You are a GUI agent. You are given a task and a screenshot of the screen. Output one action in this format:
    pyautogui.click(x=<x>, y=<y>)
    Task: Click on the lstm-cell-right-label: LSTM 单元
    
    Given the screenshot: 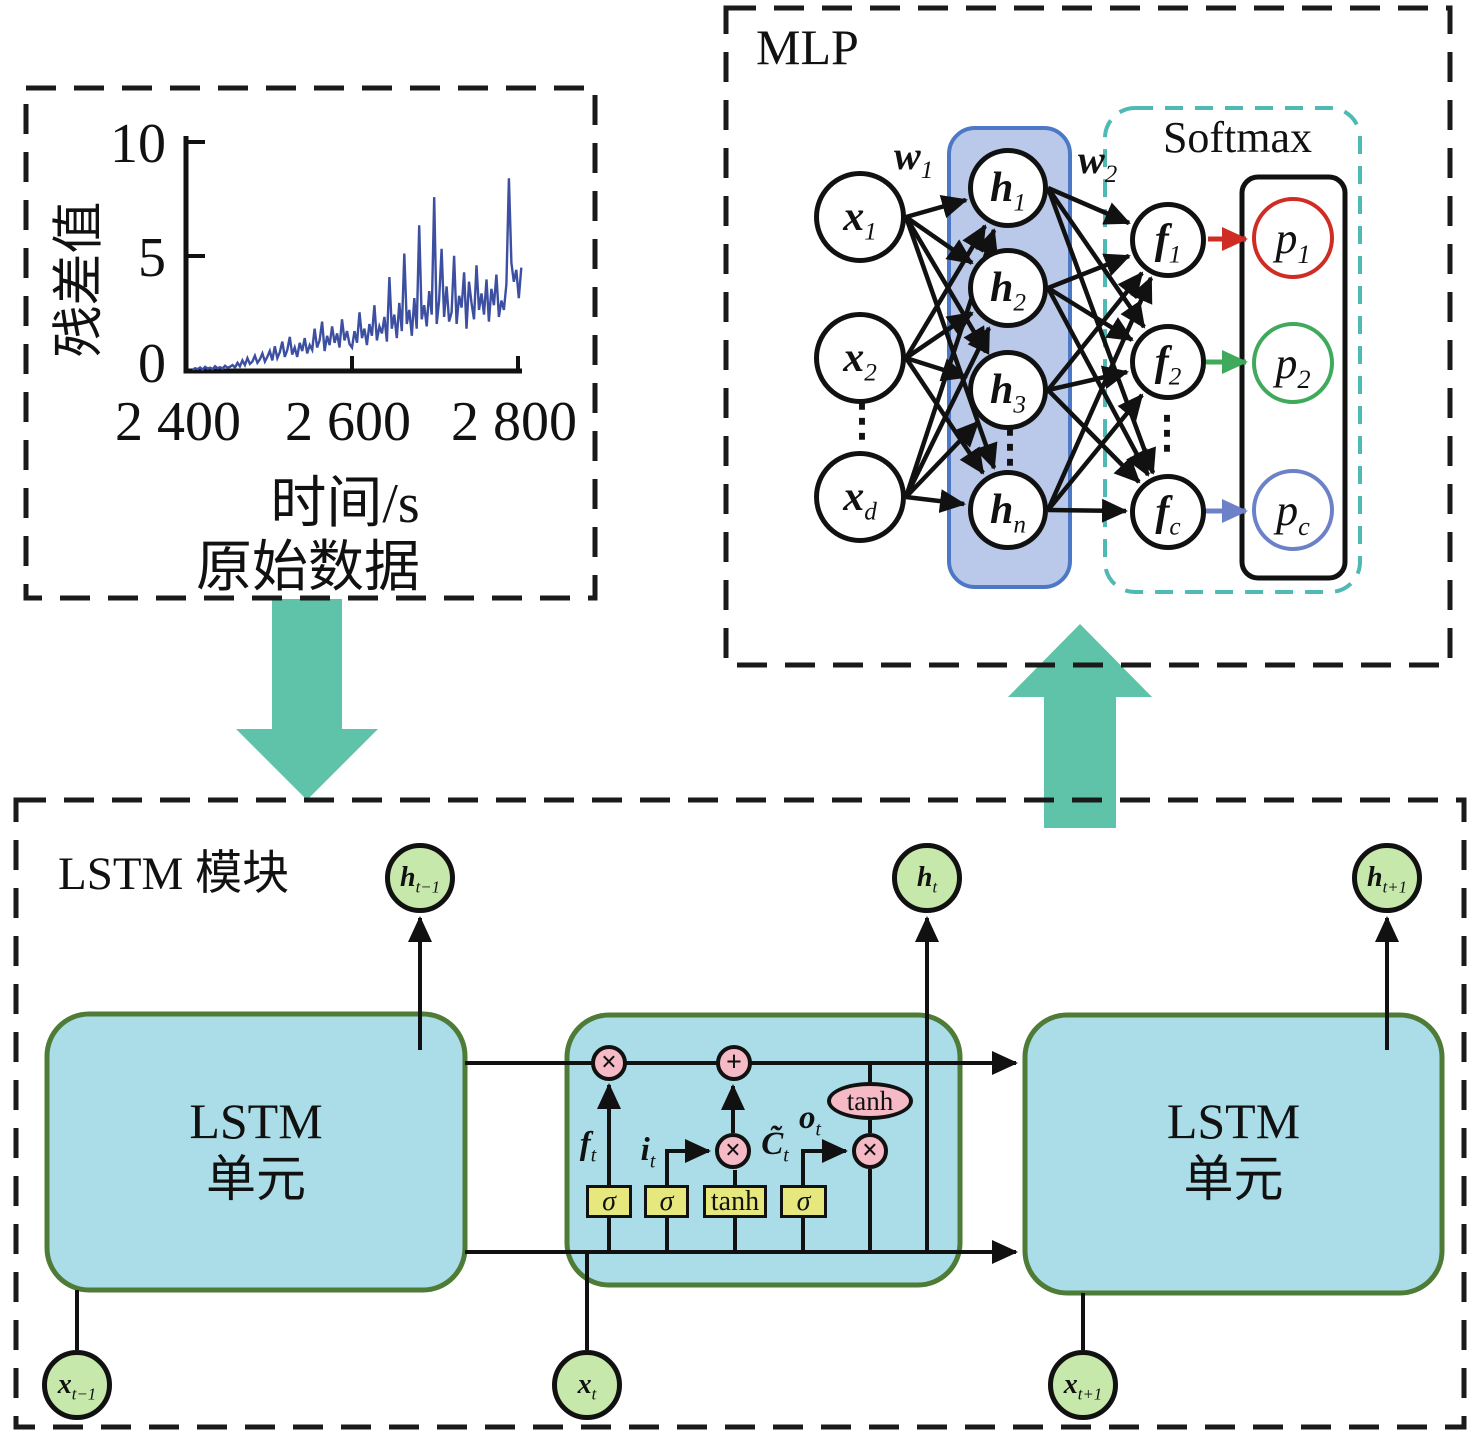 What is the action you would take?
    pyautogui.click(x=1233, y=1150)
    